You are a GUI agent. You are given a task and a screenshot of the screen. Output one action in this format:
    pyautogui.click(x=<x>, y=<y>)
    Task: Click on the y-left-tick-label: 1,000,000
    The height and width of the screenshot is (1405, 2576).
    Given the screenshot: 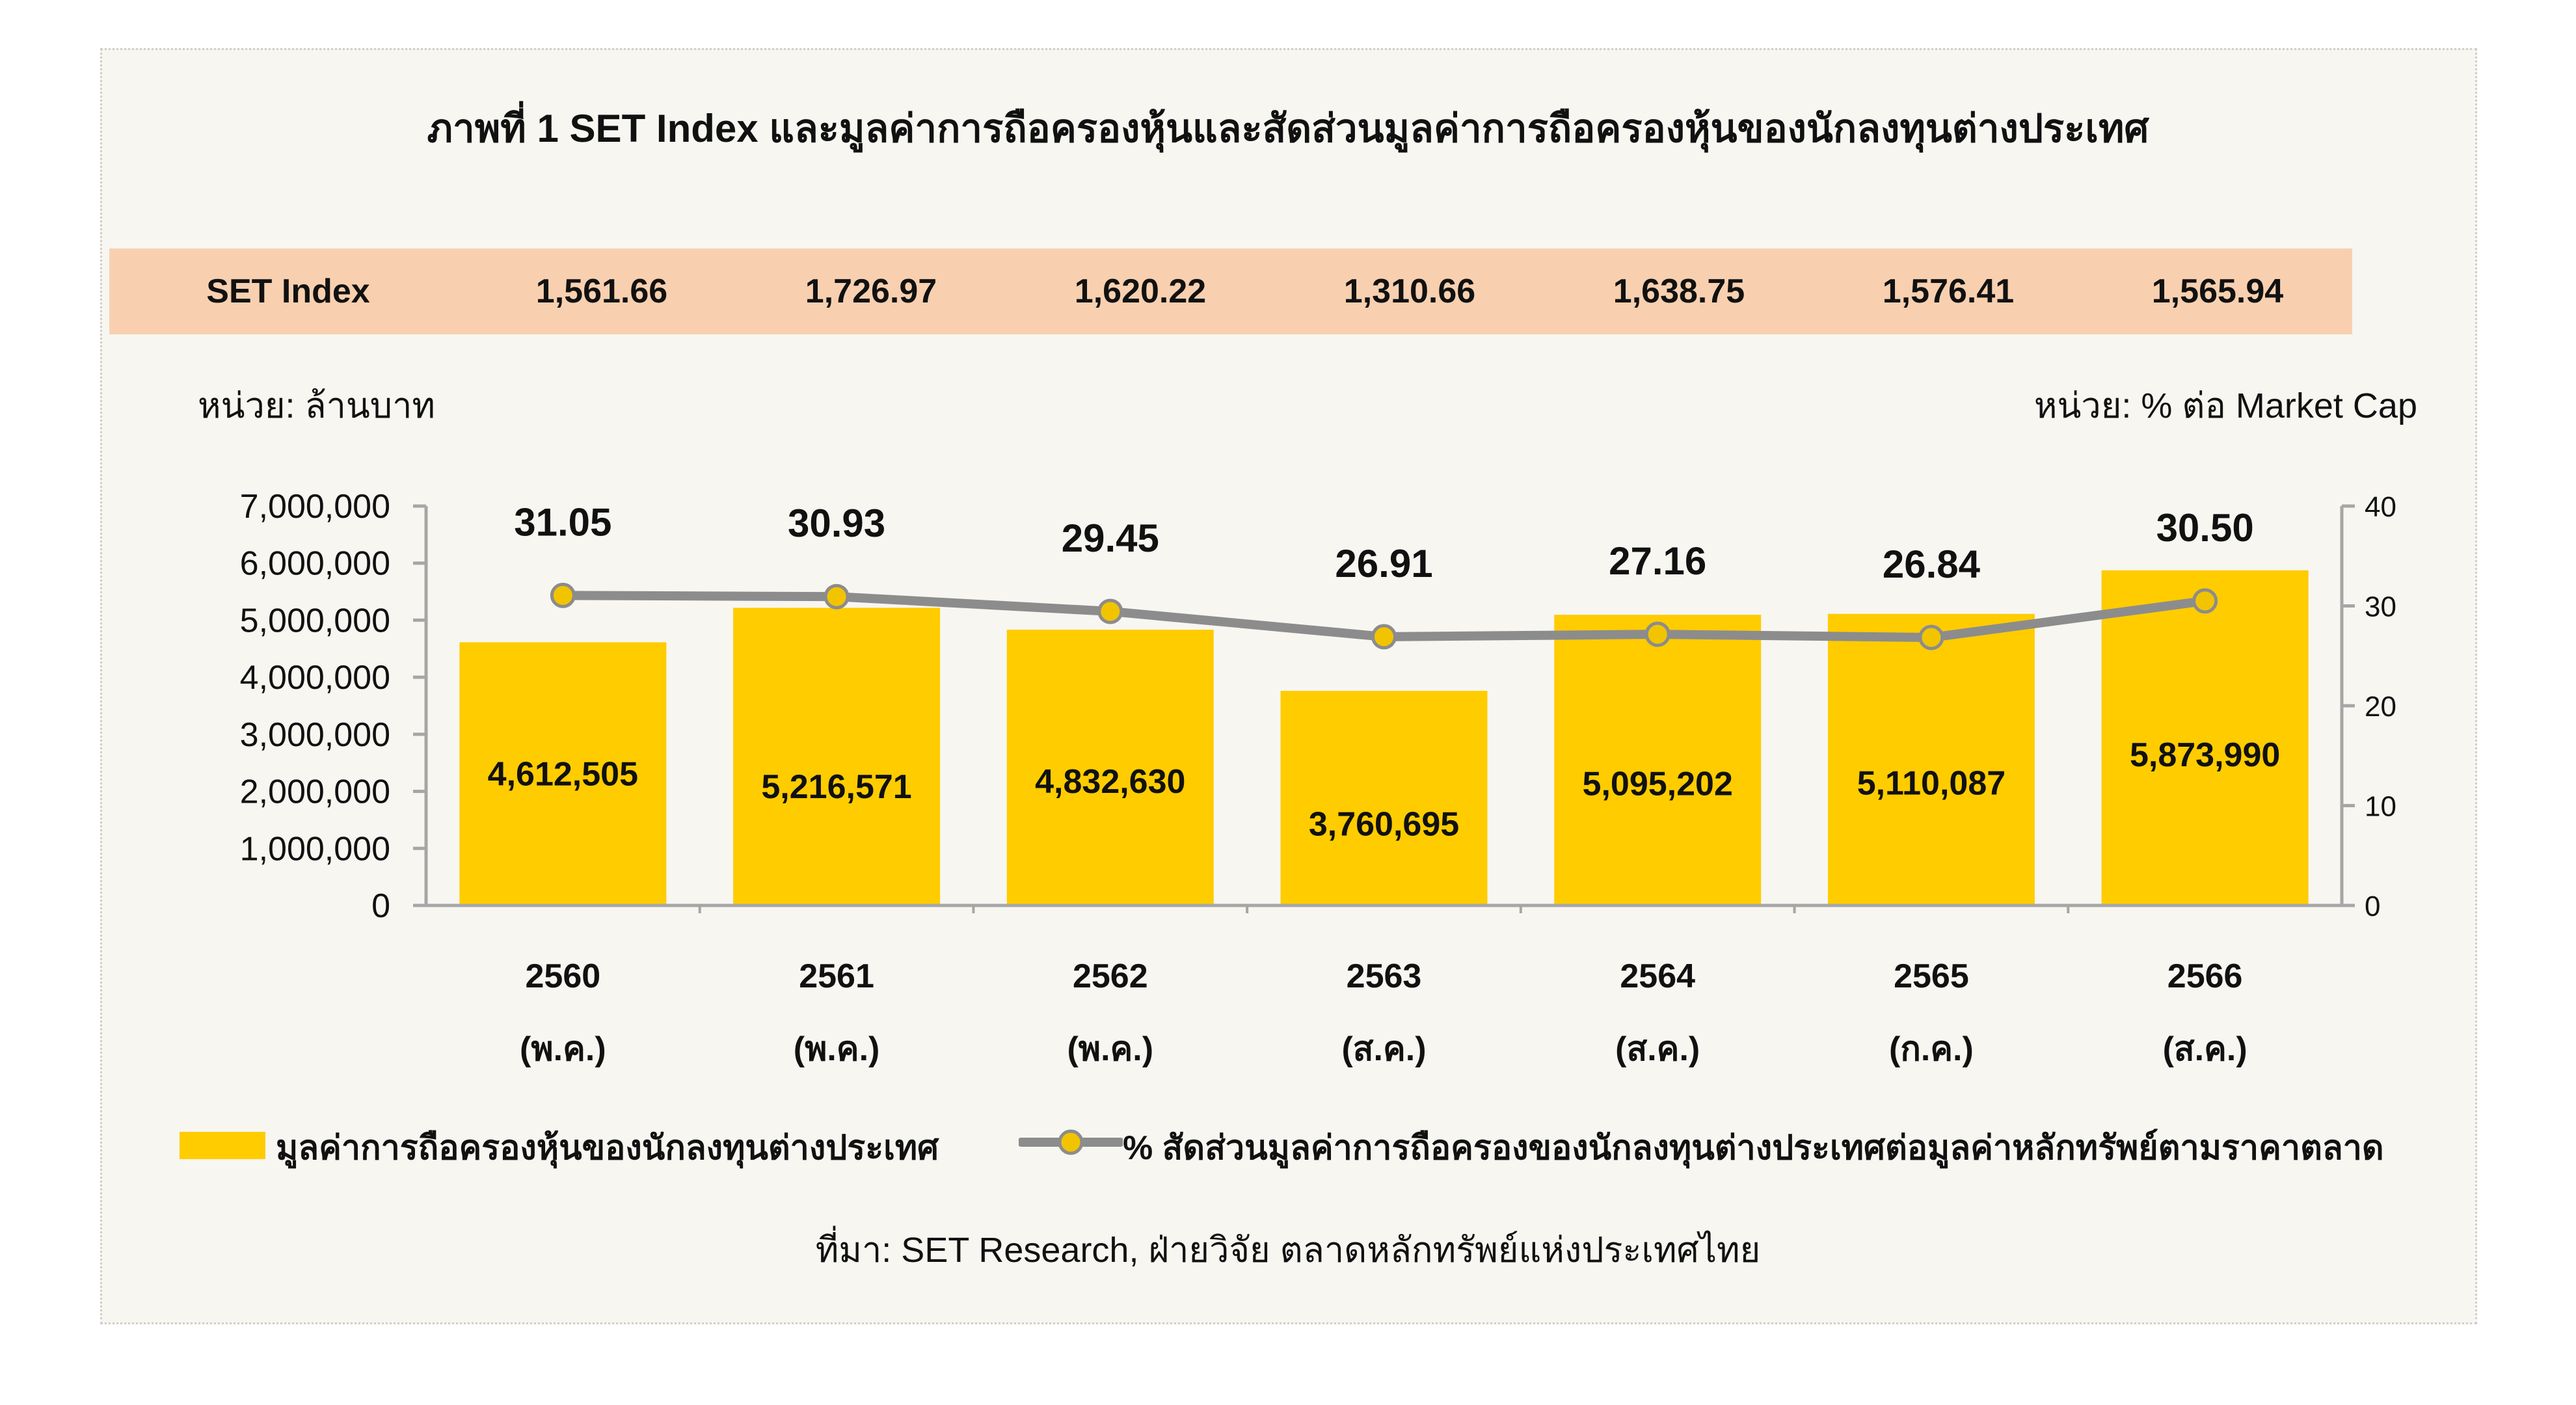 What is the action you would take?
    pyautogui.click(x=315, y=849)
    